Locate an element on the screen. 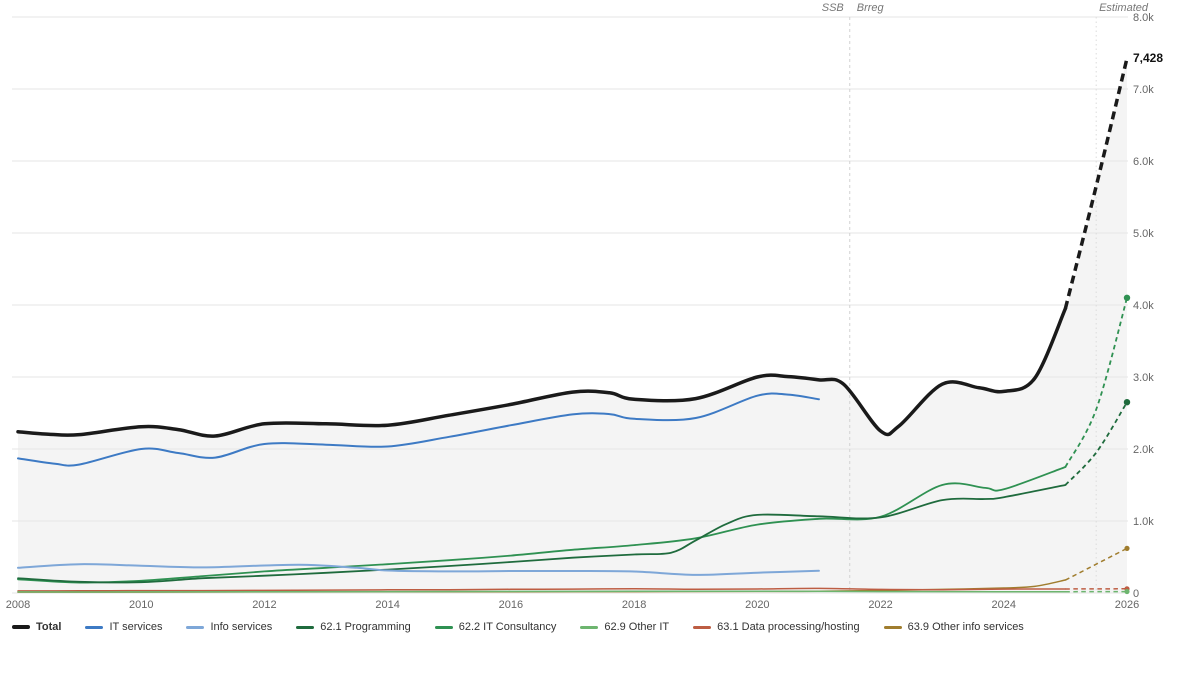 The image size is (1200, 675). legend-item-62-1-programming: 62.1 Programming is located at coordinates (353, 627).